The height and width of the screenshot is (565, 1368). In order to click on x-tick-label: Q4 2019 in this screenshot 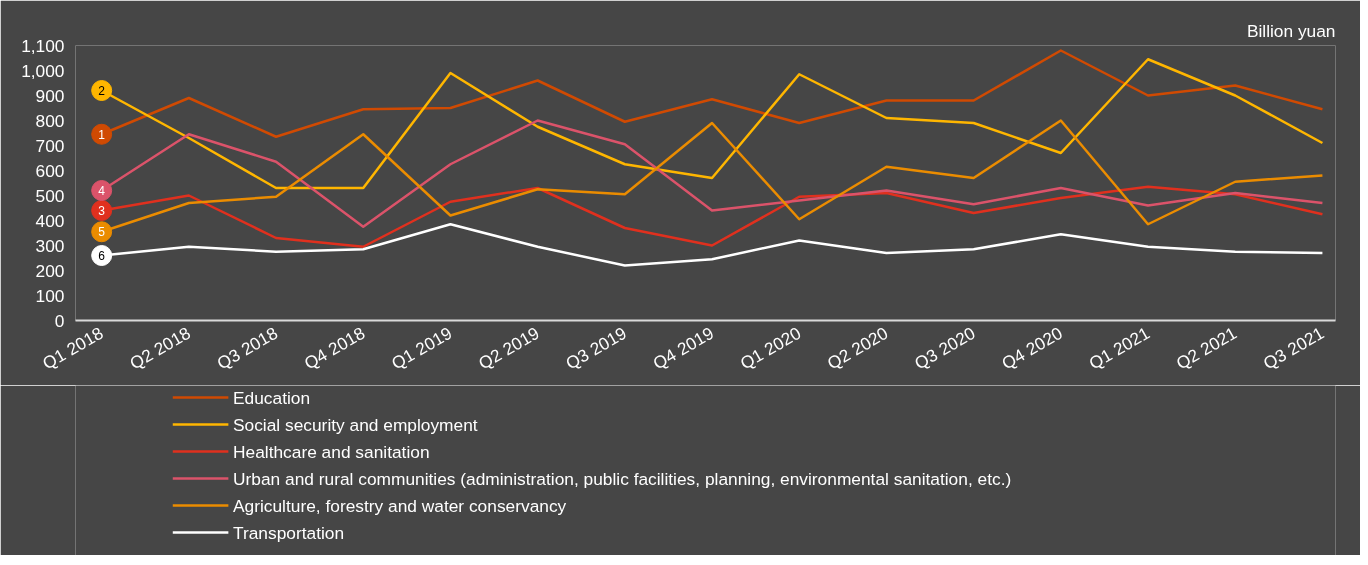, I will do `click(683, 348)`.